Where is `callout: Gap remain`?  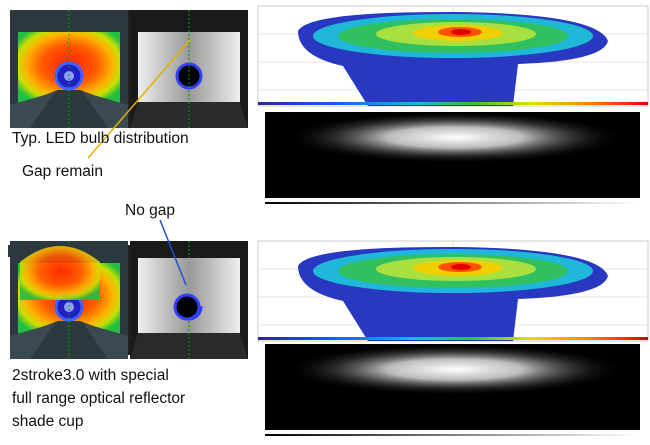
callout: Gap remain is located at coordinates (62, 171).